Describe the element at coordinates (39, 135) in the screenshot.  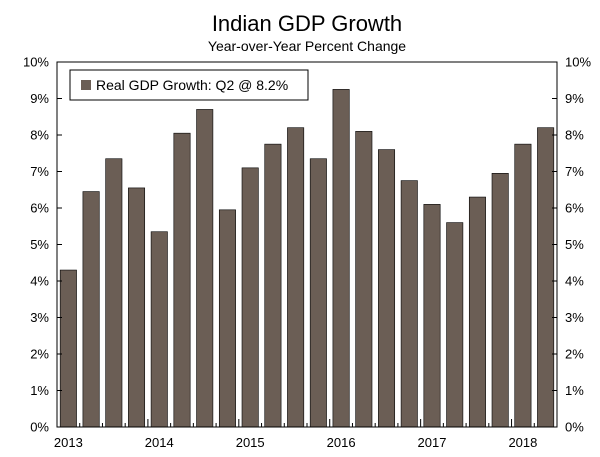
I see `y-tick-label-left: 8%` at that location.